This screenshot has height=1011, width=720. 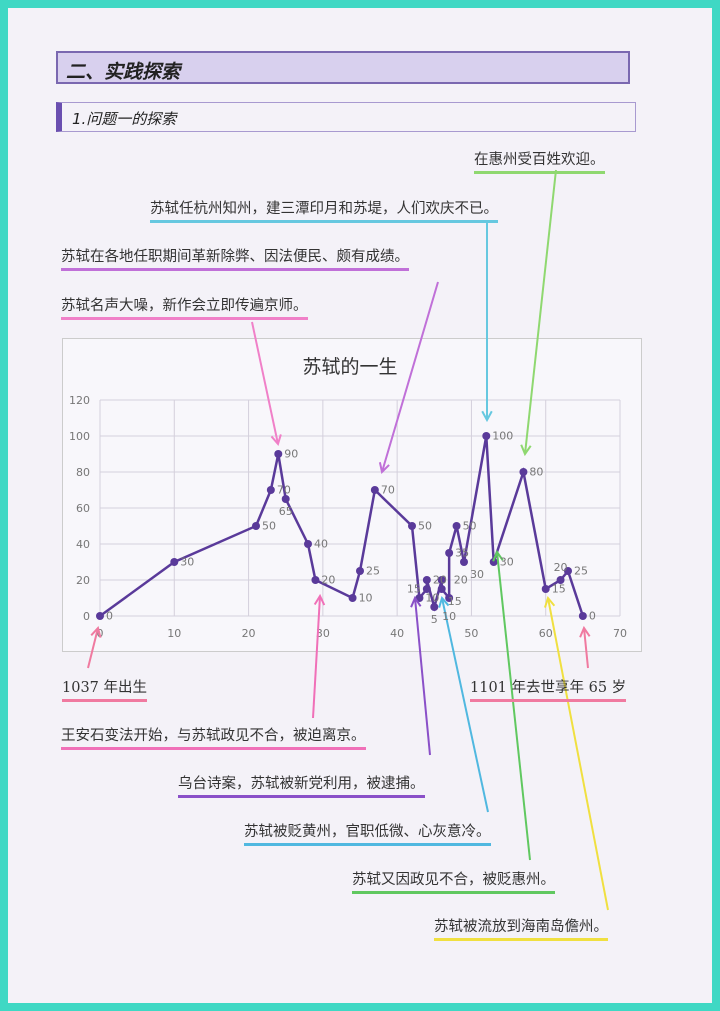 I want to click on data-label: 35, so click(x=462, y=553).